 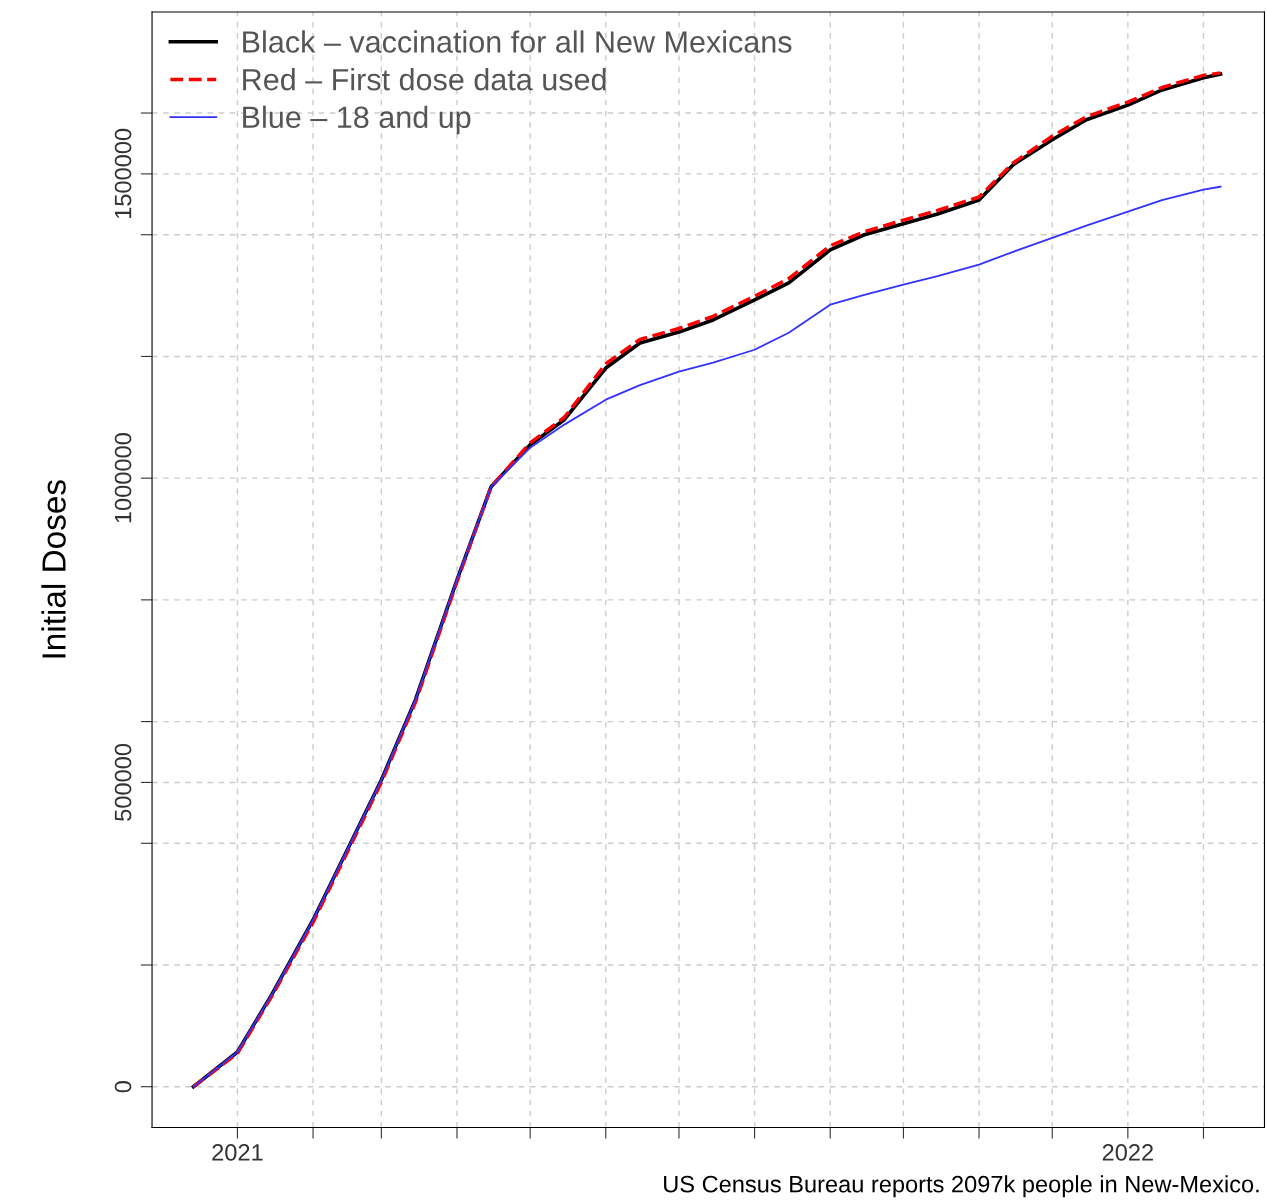 I want to click on y-axis-title: Initial Doses, so click(x=53, y=569).